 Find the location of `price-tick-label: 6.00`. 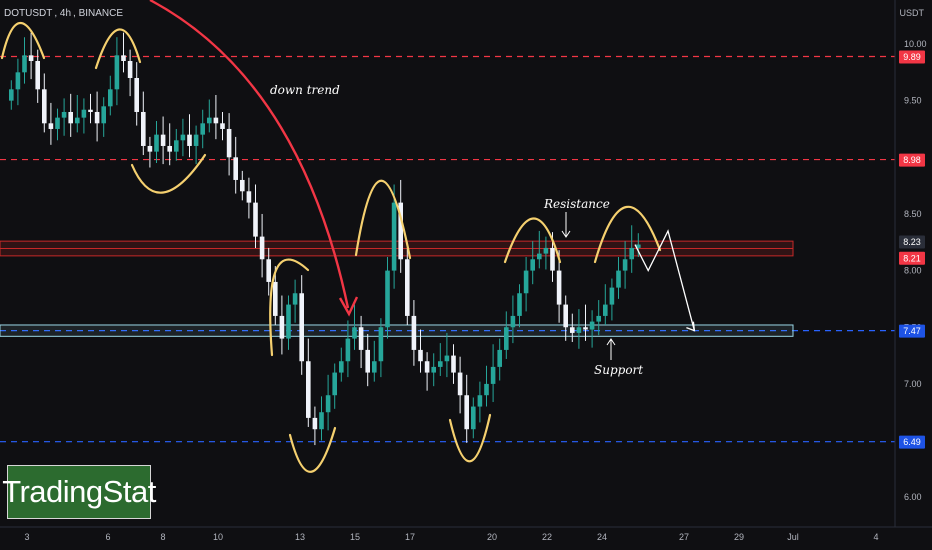

price-tick-label: 6.00 is located at coordinates (913, 497).